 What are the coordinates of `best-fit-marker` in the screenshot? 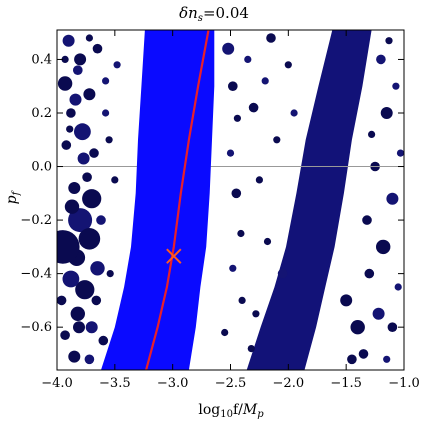 It's located at (174, 256).